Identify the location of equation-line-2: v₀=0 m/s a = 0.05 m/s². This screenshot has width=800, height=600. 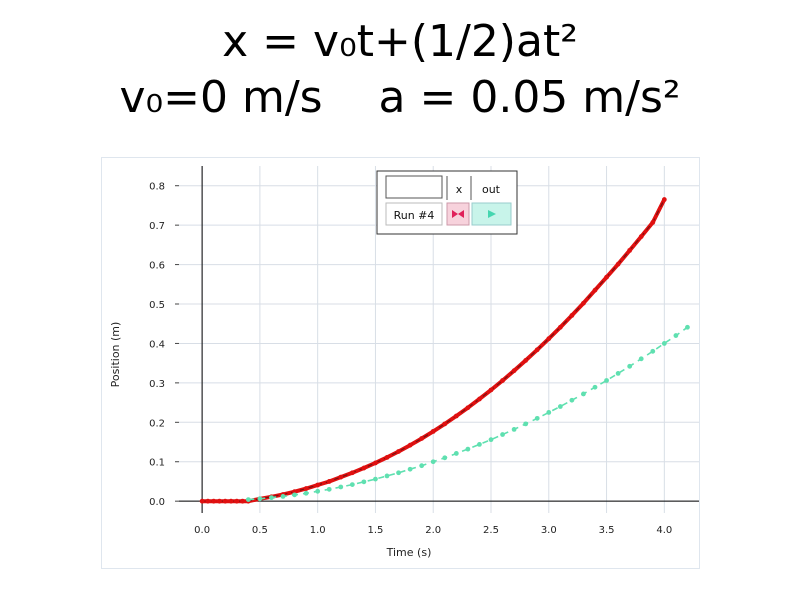
(400, 97).